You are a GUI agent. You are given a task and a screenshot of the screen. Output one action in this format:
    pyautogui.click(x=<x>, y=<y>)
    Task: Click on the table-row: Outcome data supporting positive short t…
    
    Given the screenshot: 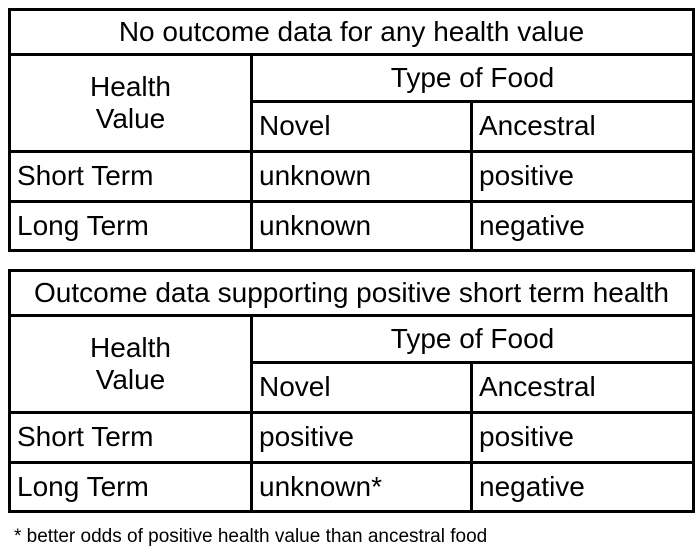 What is the action you would take?
    pyautogui.click(x=351, y=293)
    